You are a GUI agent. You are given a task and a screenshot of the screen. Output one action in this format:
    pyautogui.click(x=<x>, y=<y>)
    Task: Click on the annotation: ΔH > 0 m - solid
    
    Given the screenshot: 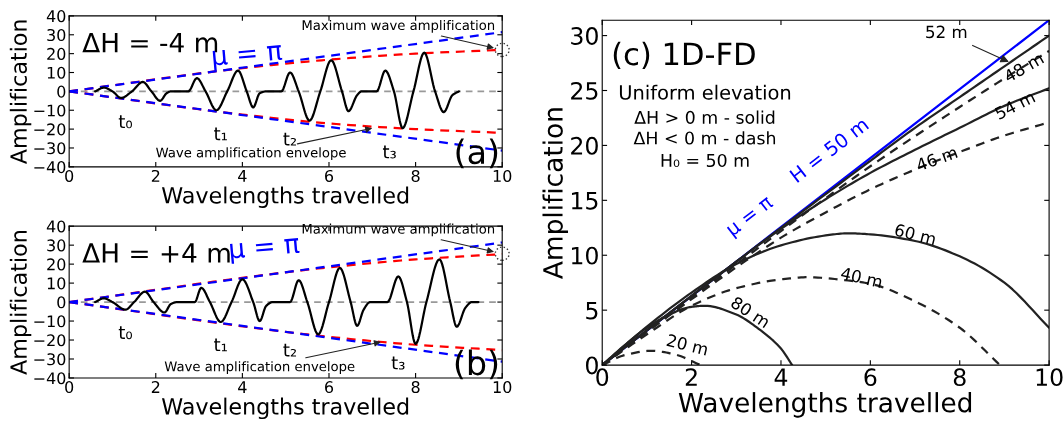 What is the action you would take?
    pyautogui.click(x=704, y=117)
    